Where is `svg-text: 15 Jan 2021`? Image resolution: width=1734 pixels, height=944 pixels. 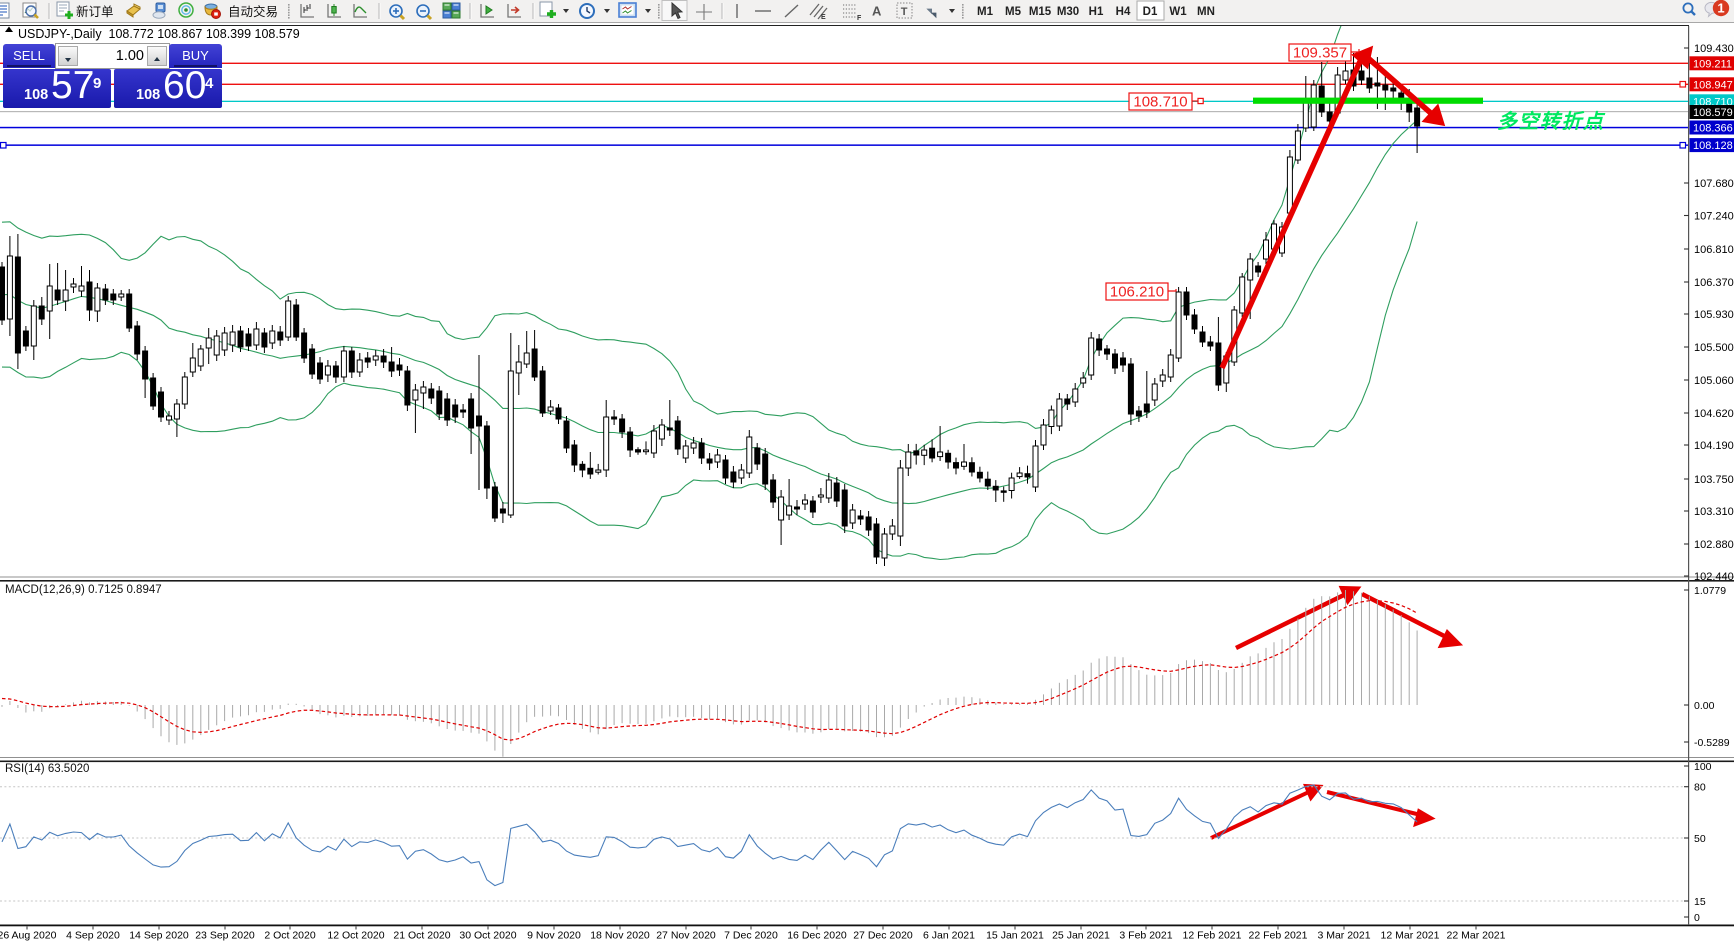 svg-text: 15 Jan 2021 is located at coordinates (1015, 936).